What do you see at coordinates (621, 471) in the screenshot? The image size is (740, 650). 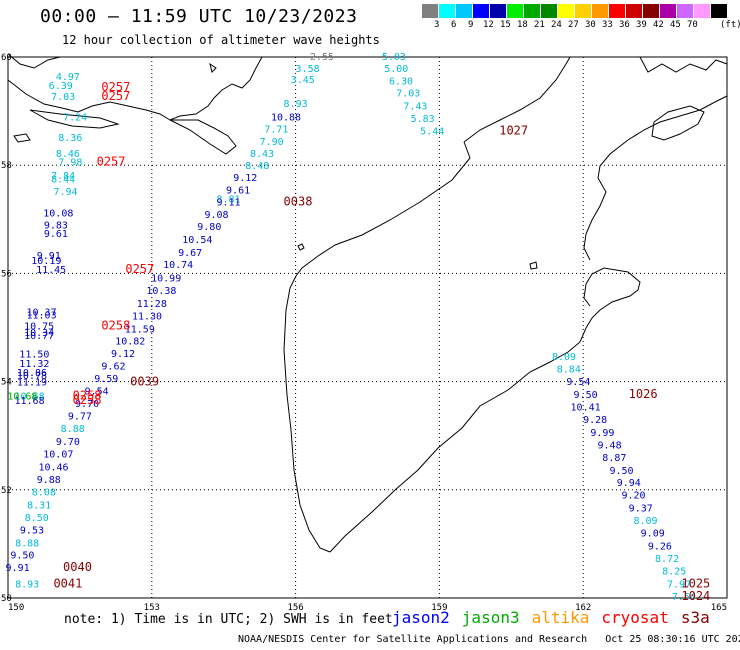 I see `wave-height-value: 9.50` at bounding box center [621, 471].